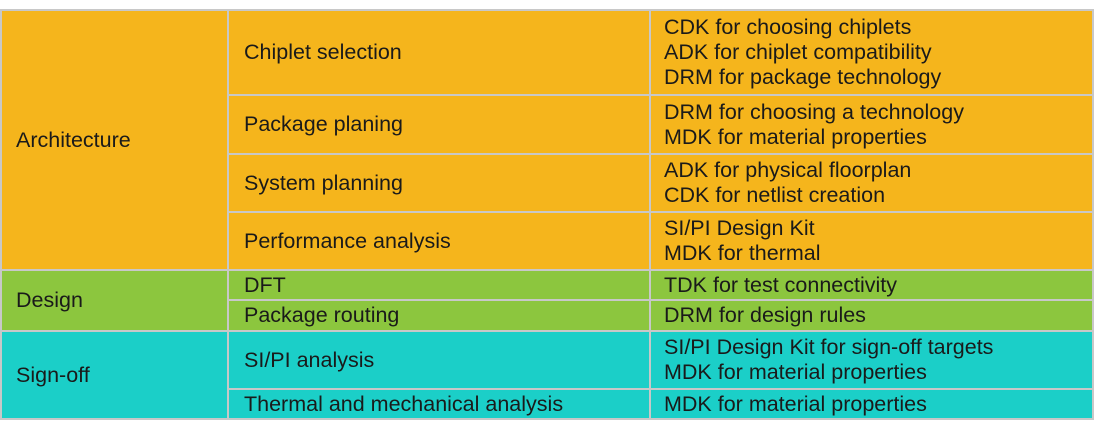 The height and width of the screenshot is (425, 1099). What do you see at coordinates (439, 315) in the screenshot?
I see `step-cell: Package routing` at bounding box center [439, 315].